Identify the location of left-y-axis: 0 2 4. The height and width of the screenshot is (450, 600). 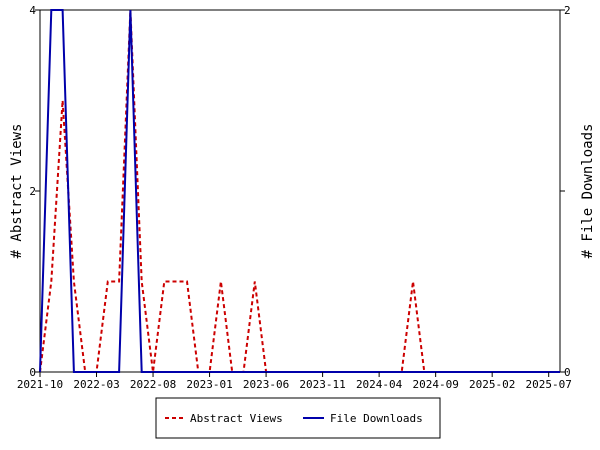
(34, 191).